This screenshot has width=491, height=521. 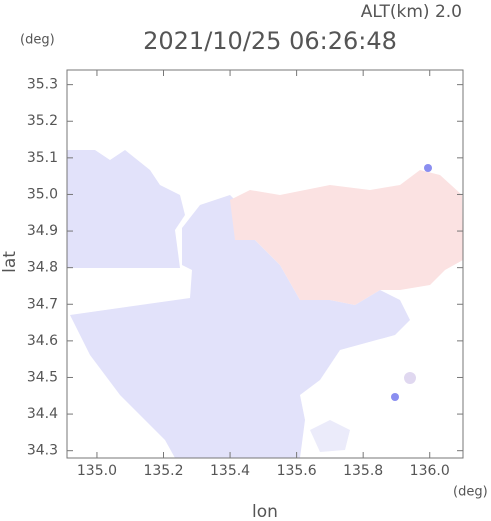 I want to click on x-tick-label: 135.6, so click(x=297, y=471).